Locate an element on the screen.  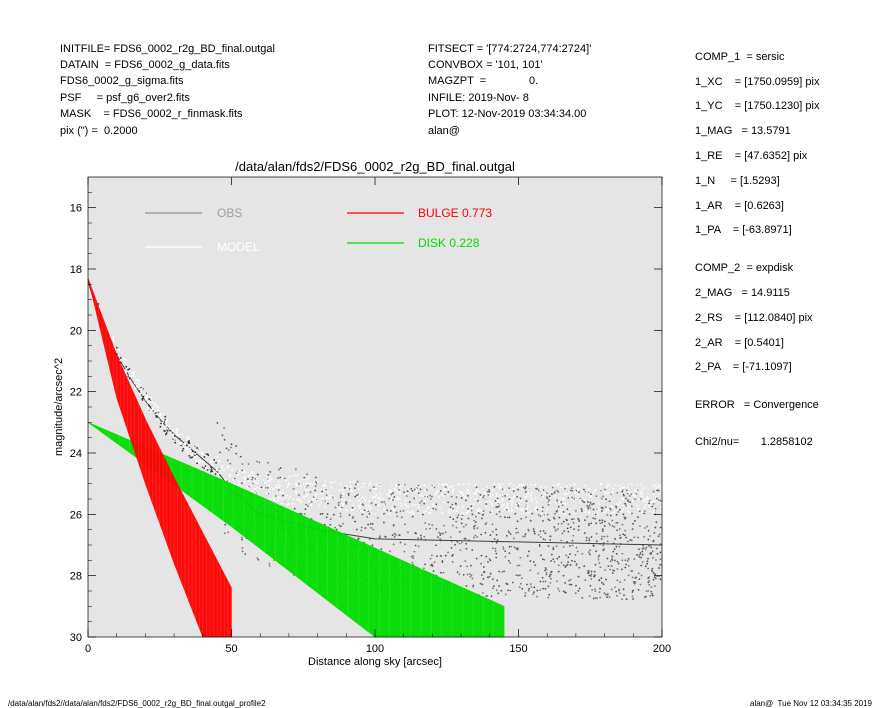
magzpt-line: MAGZPT = 0. is located at coordinates (483, 81).